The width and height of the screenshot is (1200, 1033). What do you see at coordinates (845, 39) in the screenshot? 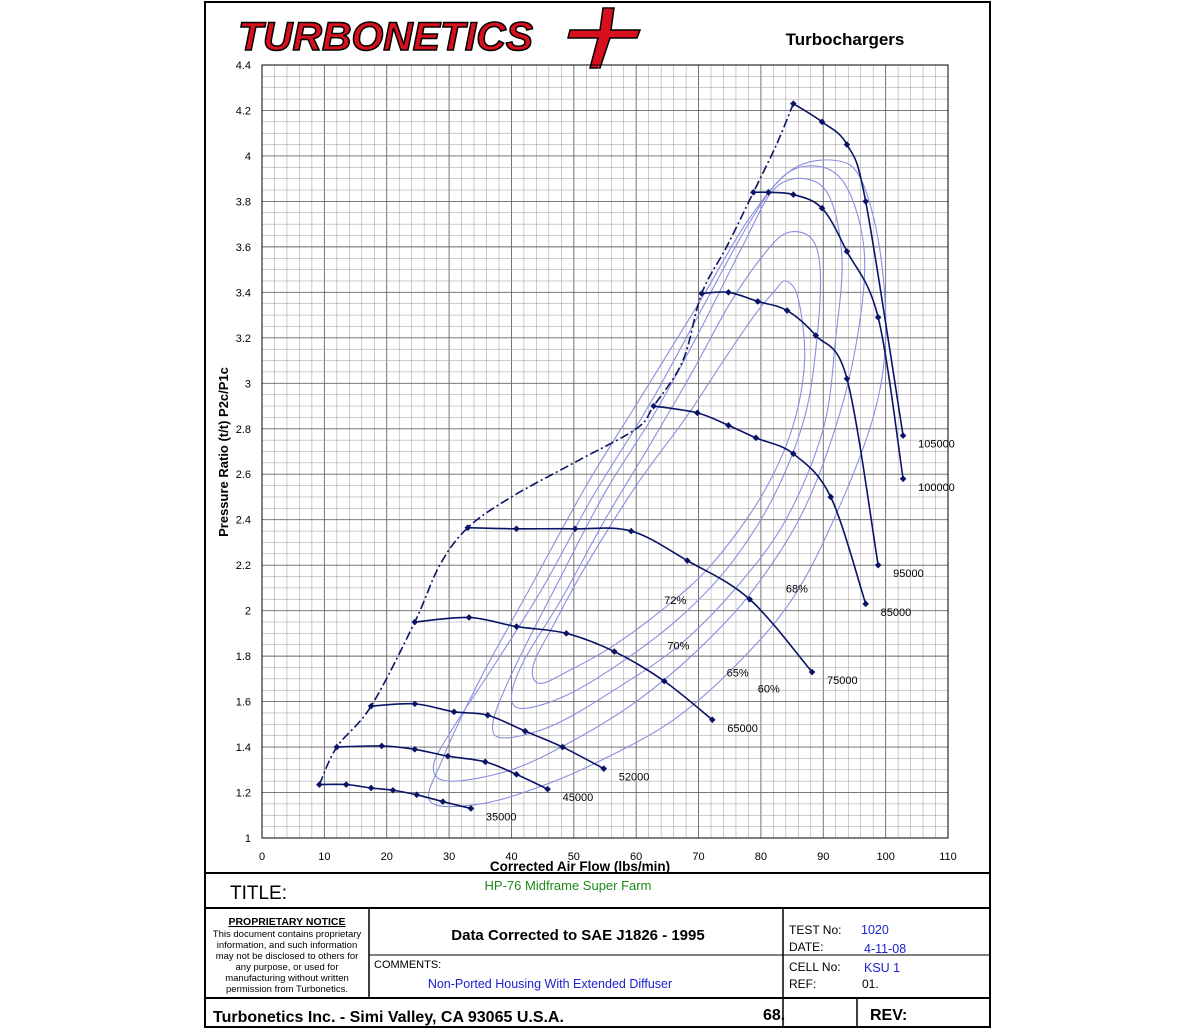
I see `header-subtitle: Turbochargers` at bounding box center [845, 39].